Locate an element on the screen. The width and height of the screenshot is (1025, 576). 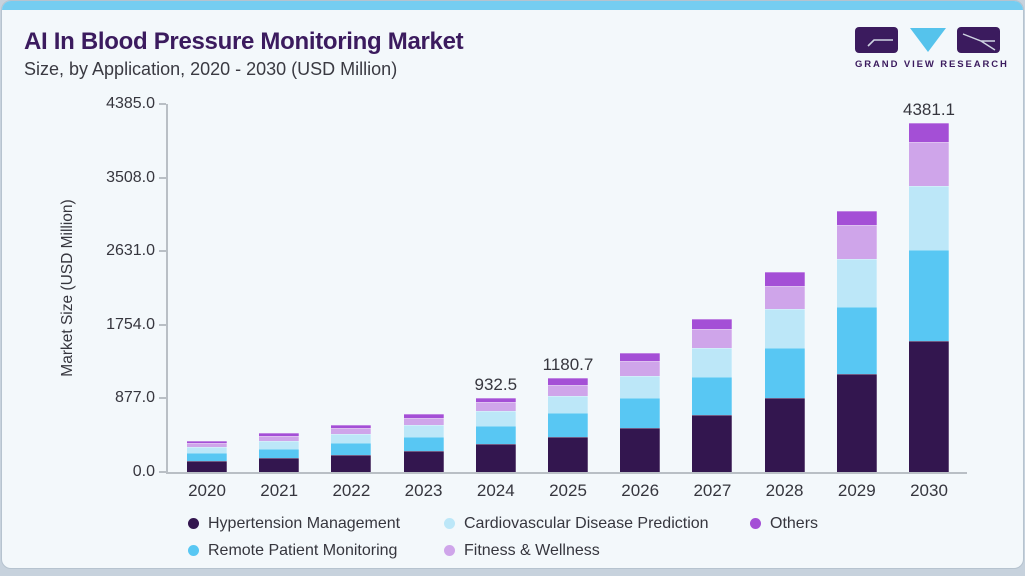
y-tick-label: 0.0 is located at coordinates (143, 471).